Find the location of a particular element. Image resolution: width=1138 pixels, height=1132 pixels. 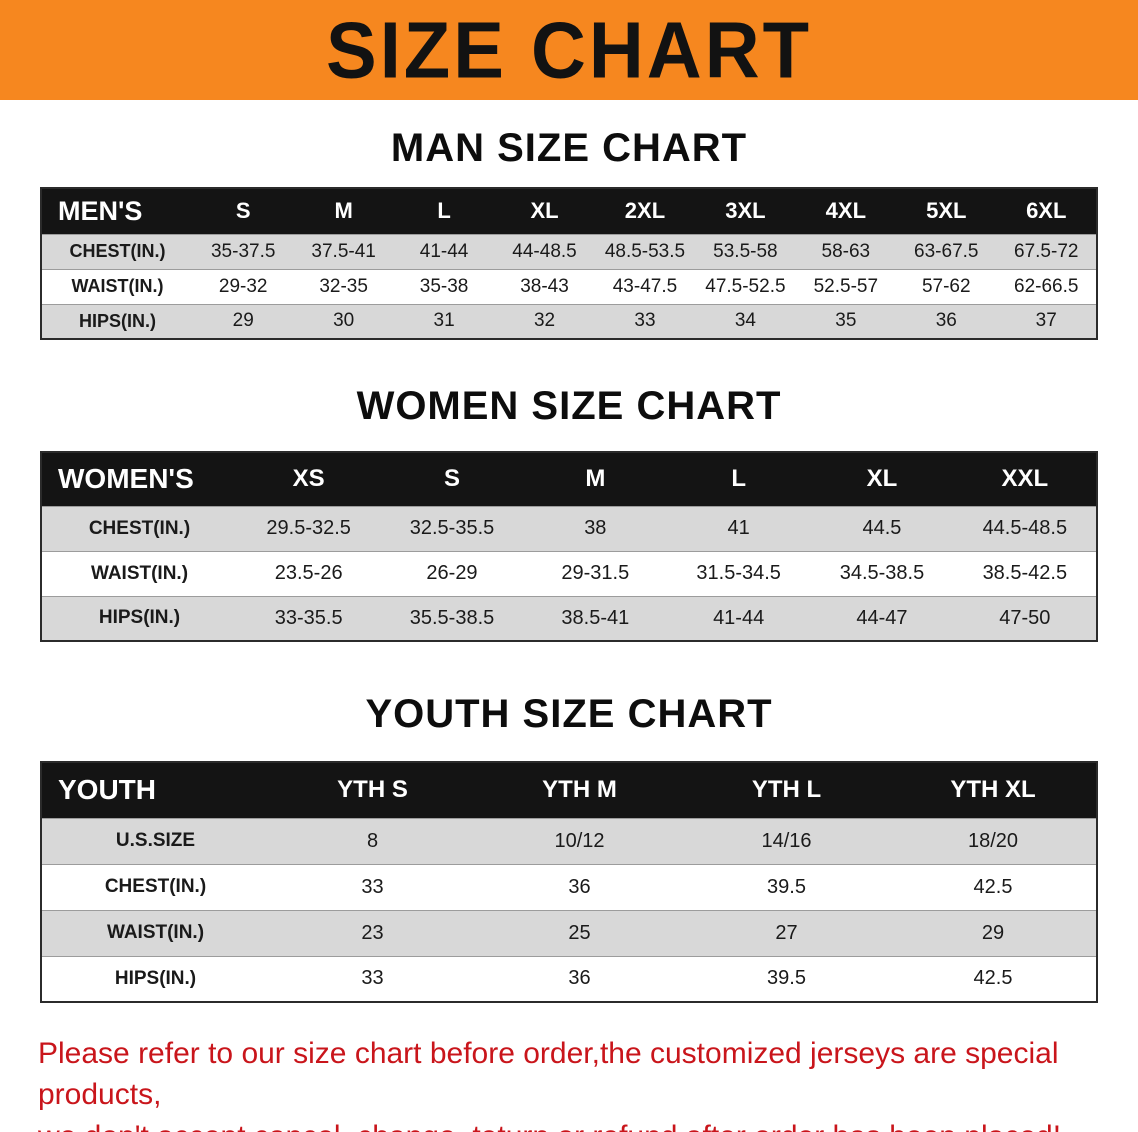

data-cell: 35 is located at coordinates (846, 321).